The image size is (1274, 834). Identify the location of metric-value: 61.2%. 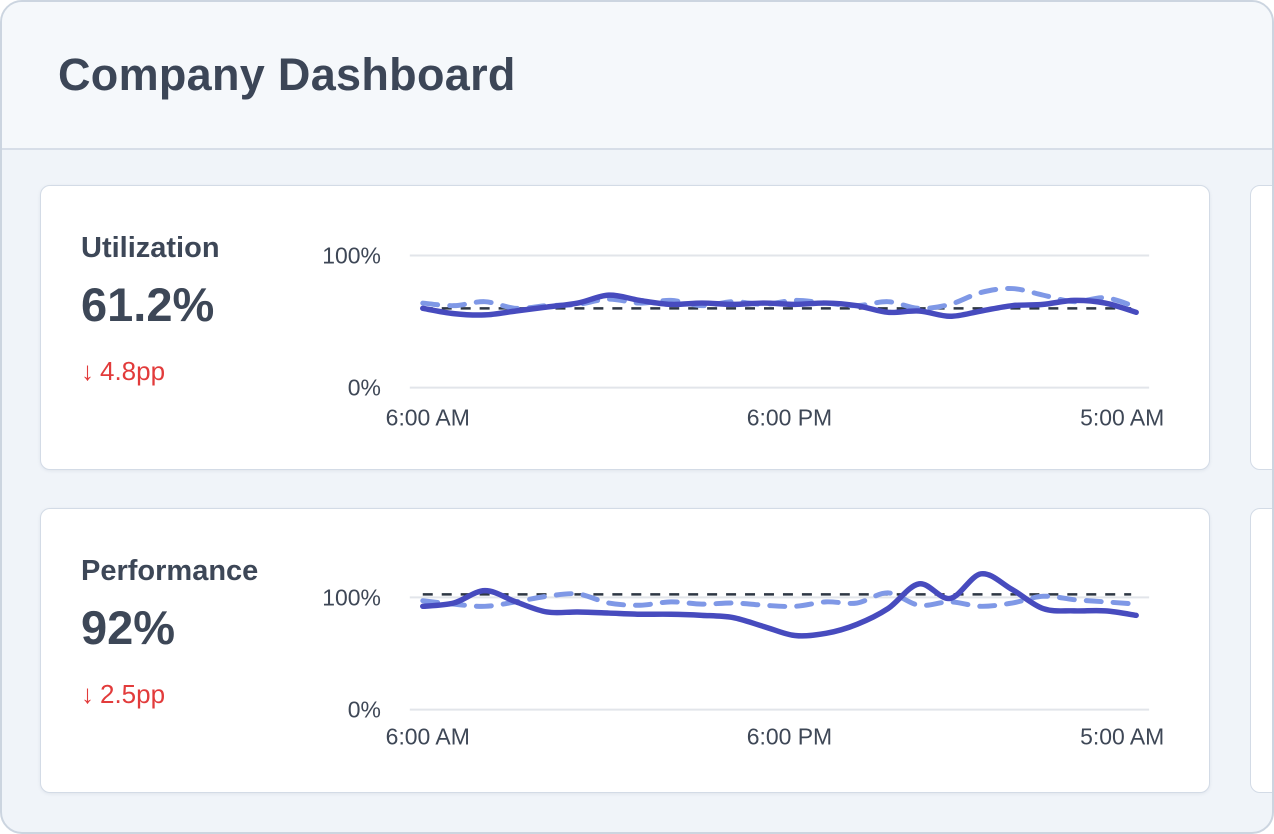
(148, 304).